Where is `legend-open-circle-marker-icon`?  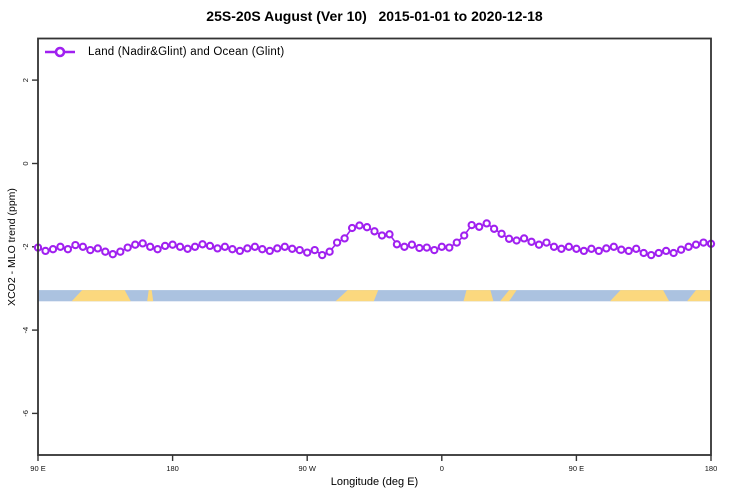 legend-open-circle-marker-icon is located at coordinates (60, 52).